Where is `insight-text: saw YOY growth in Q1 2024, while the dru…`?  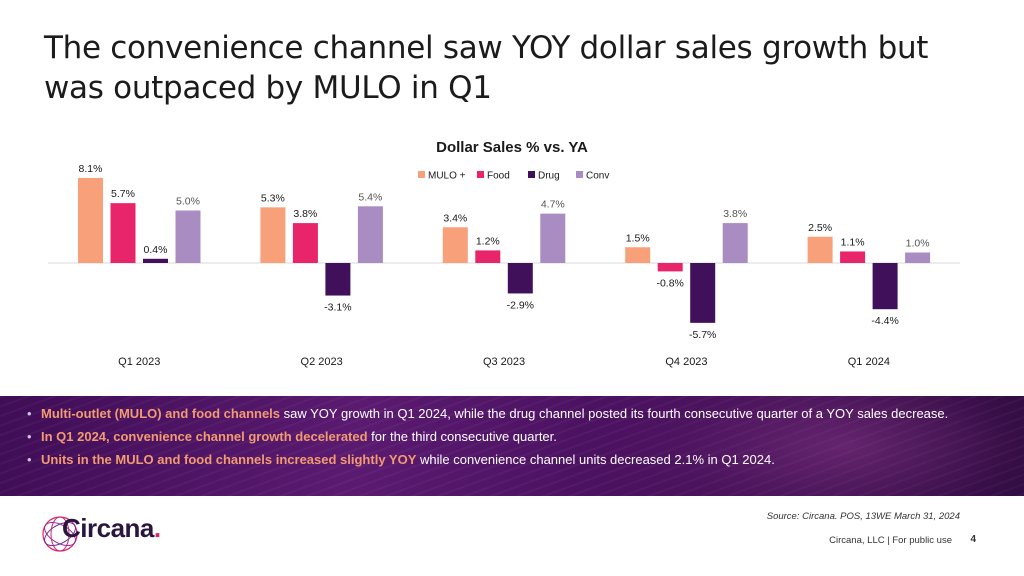
insight-text: saw YOY growth in Q1 2024, while the dru… is located at coordinates (614, 413).